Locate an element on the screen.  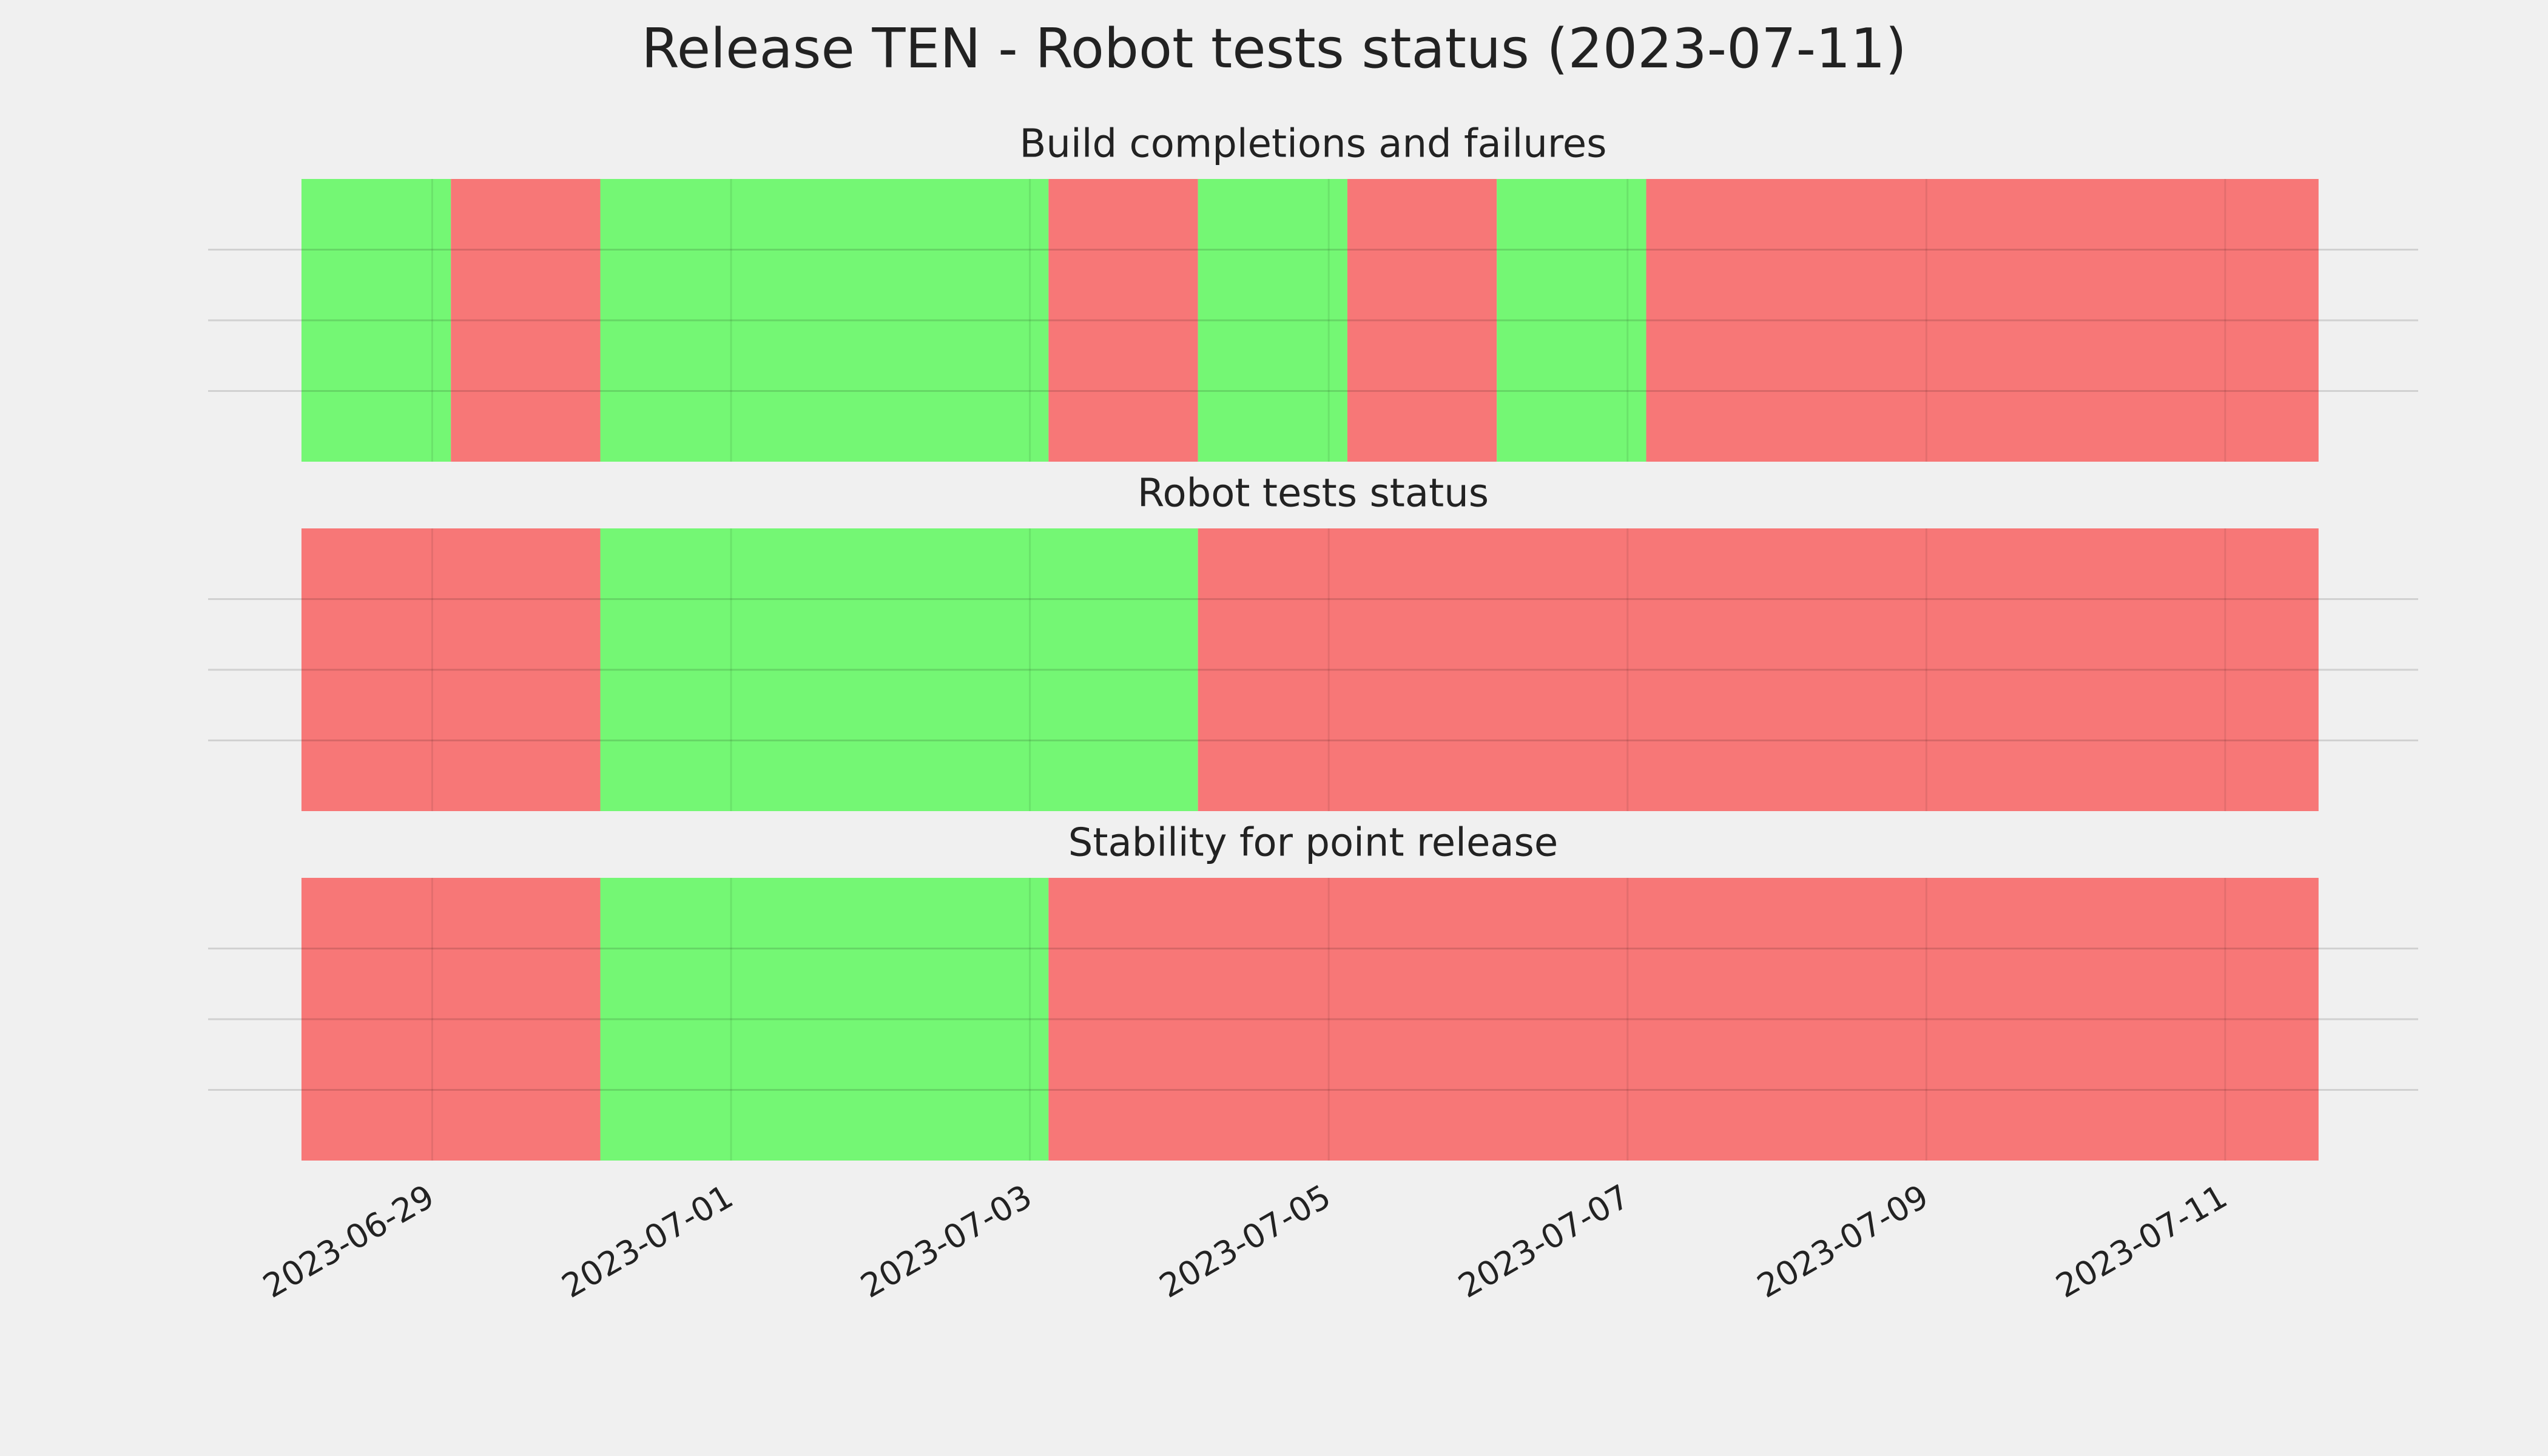
subplot-title: Stability for point release is located at coordinates (1313, 843).